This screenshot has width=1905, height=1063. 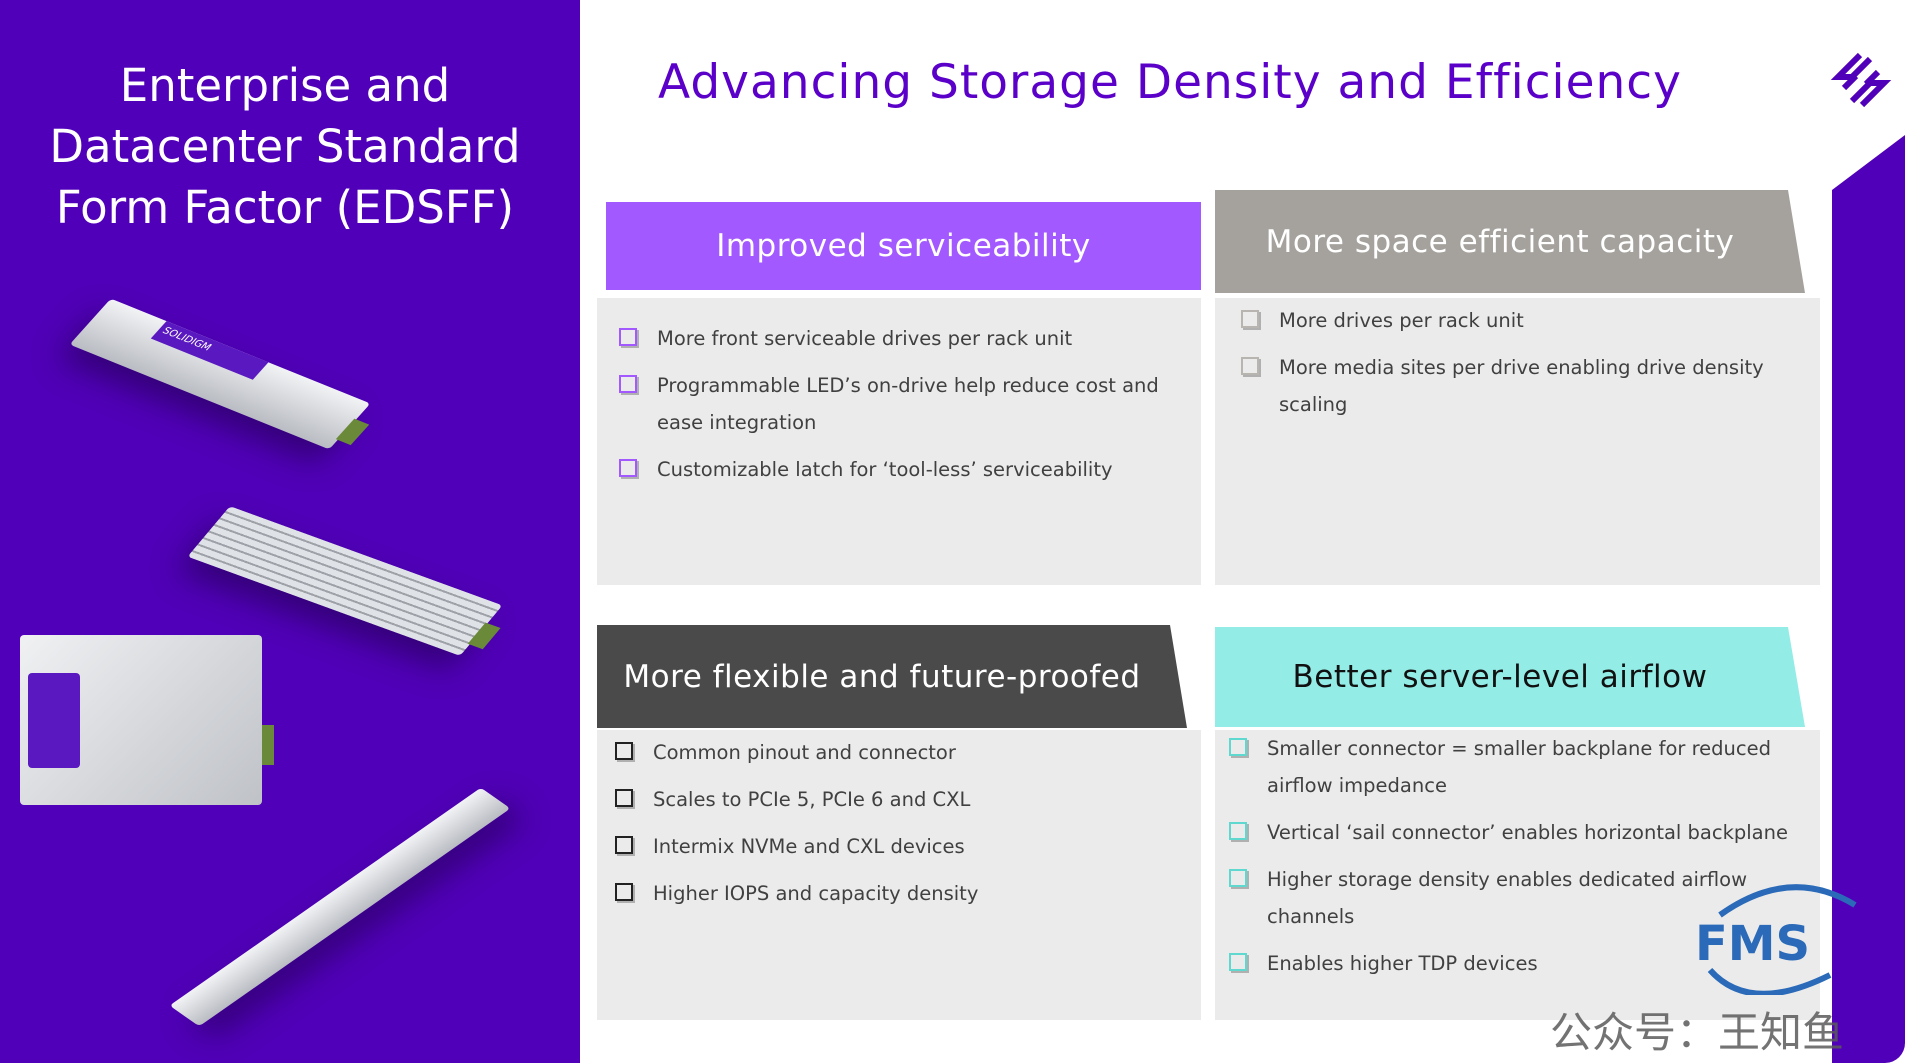 What do you see at coordinates (1868, 599) in the screenshot?
I see `right-accent-strip` at bounding box center [1868, 599].